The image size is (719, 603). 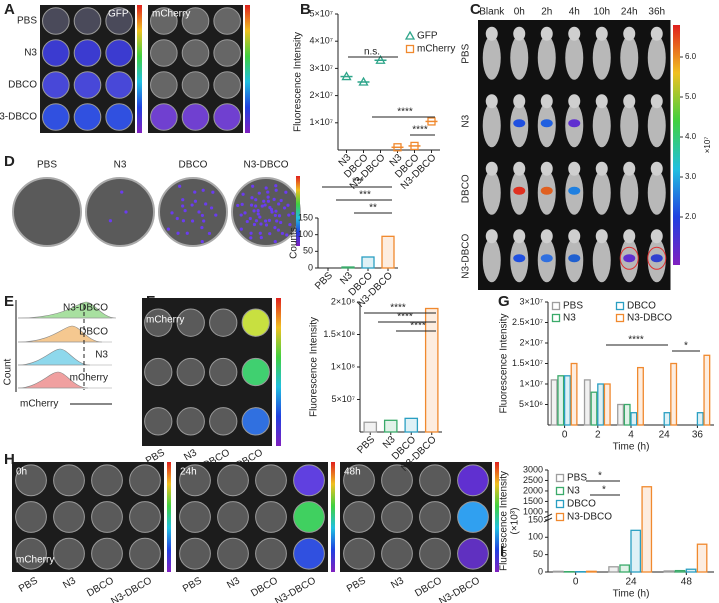 What do you see at coordinates (308, 251) in the screenshot?
I see `y-tick-label: 50` at bounding box center [308, 251].